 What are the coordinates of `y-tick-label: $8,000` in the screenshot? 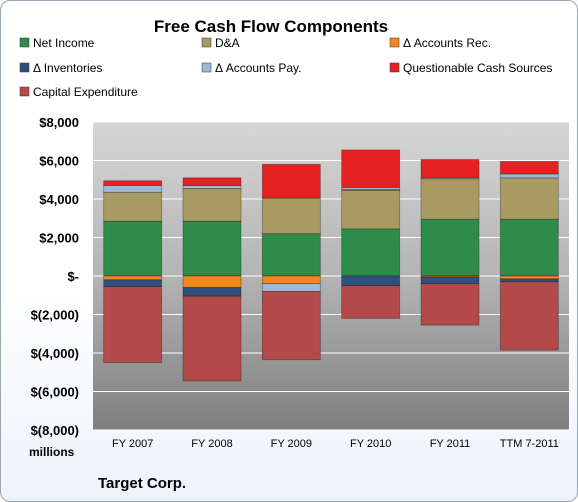 It's located at (59, 122).